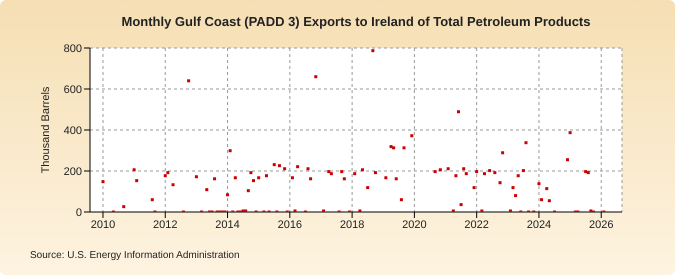 This screenshot has height=275, width=675. What do you see at coordinates (135, 255) in the screenshot?
I see `source-note: Source: U.S. Energy Information Administration` at bounding box center [135, 255].